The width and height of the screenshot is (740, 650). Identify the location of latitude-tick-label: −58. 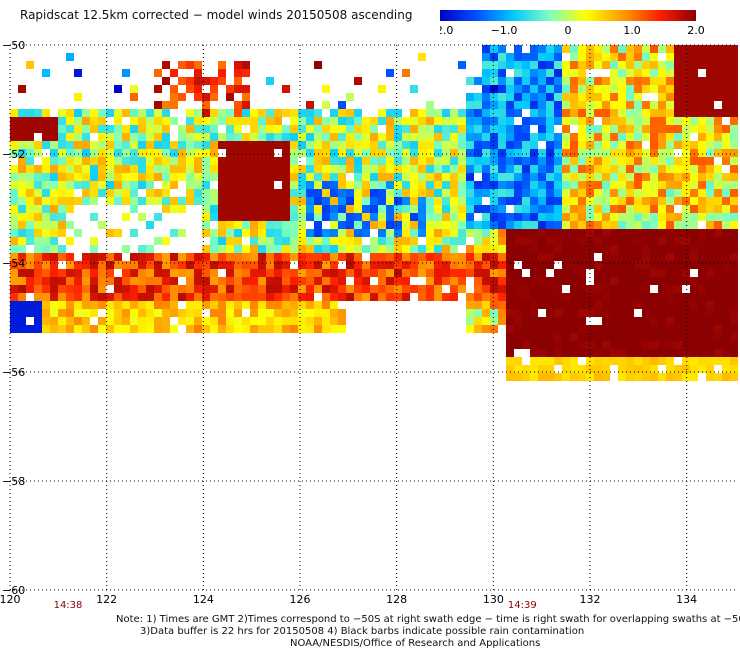
(13, 481).